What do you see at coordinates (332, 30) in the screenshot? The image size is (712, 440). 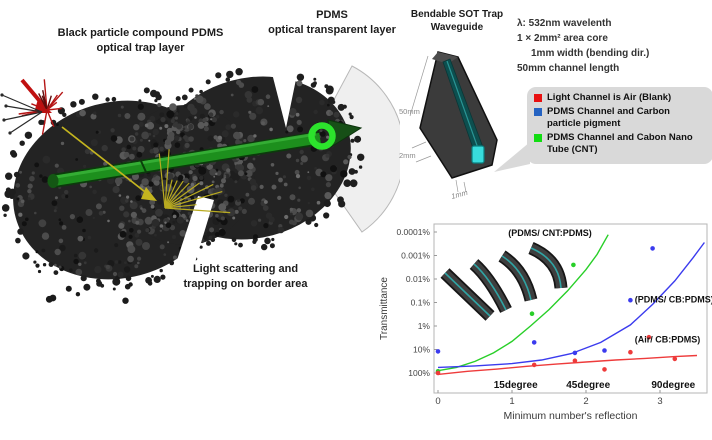 I see `label-transparent-layer-line2: optical transparent layer` at bounding box center [332, 30].